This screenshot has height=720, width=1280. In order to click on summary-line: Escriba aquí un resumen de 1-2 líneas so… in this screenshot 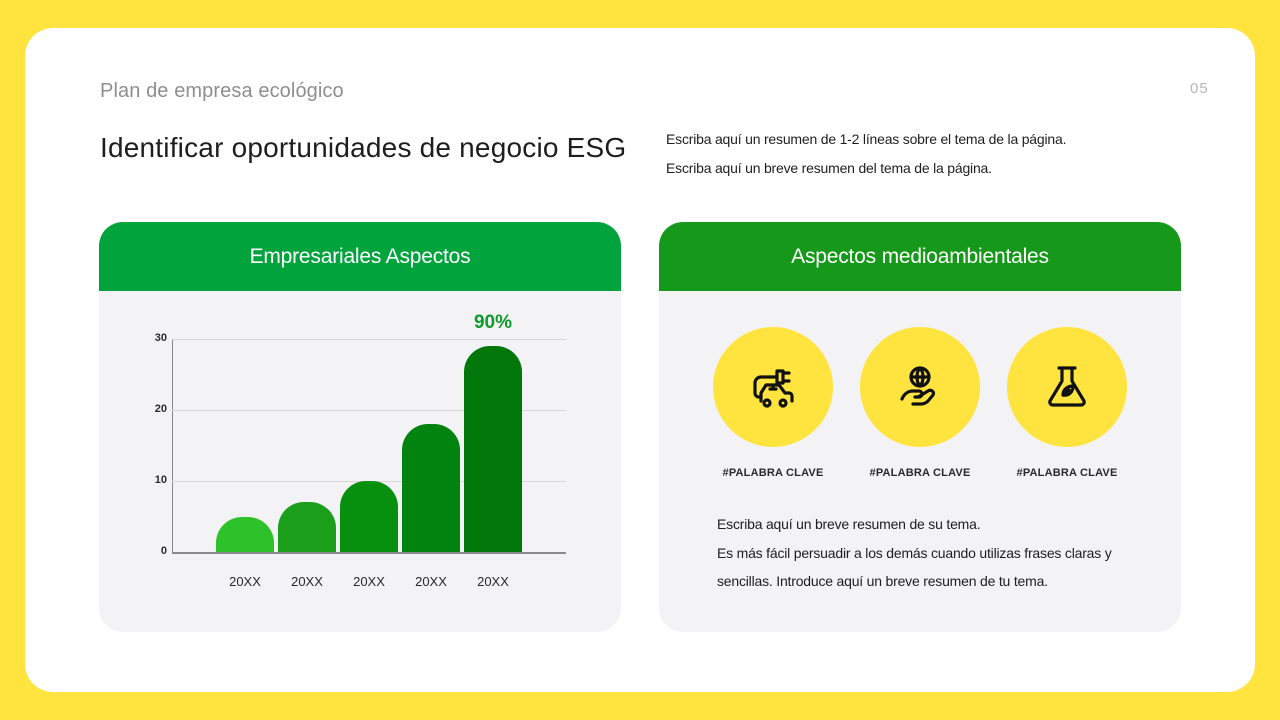, I will do `click(866, 139)`.